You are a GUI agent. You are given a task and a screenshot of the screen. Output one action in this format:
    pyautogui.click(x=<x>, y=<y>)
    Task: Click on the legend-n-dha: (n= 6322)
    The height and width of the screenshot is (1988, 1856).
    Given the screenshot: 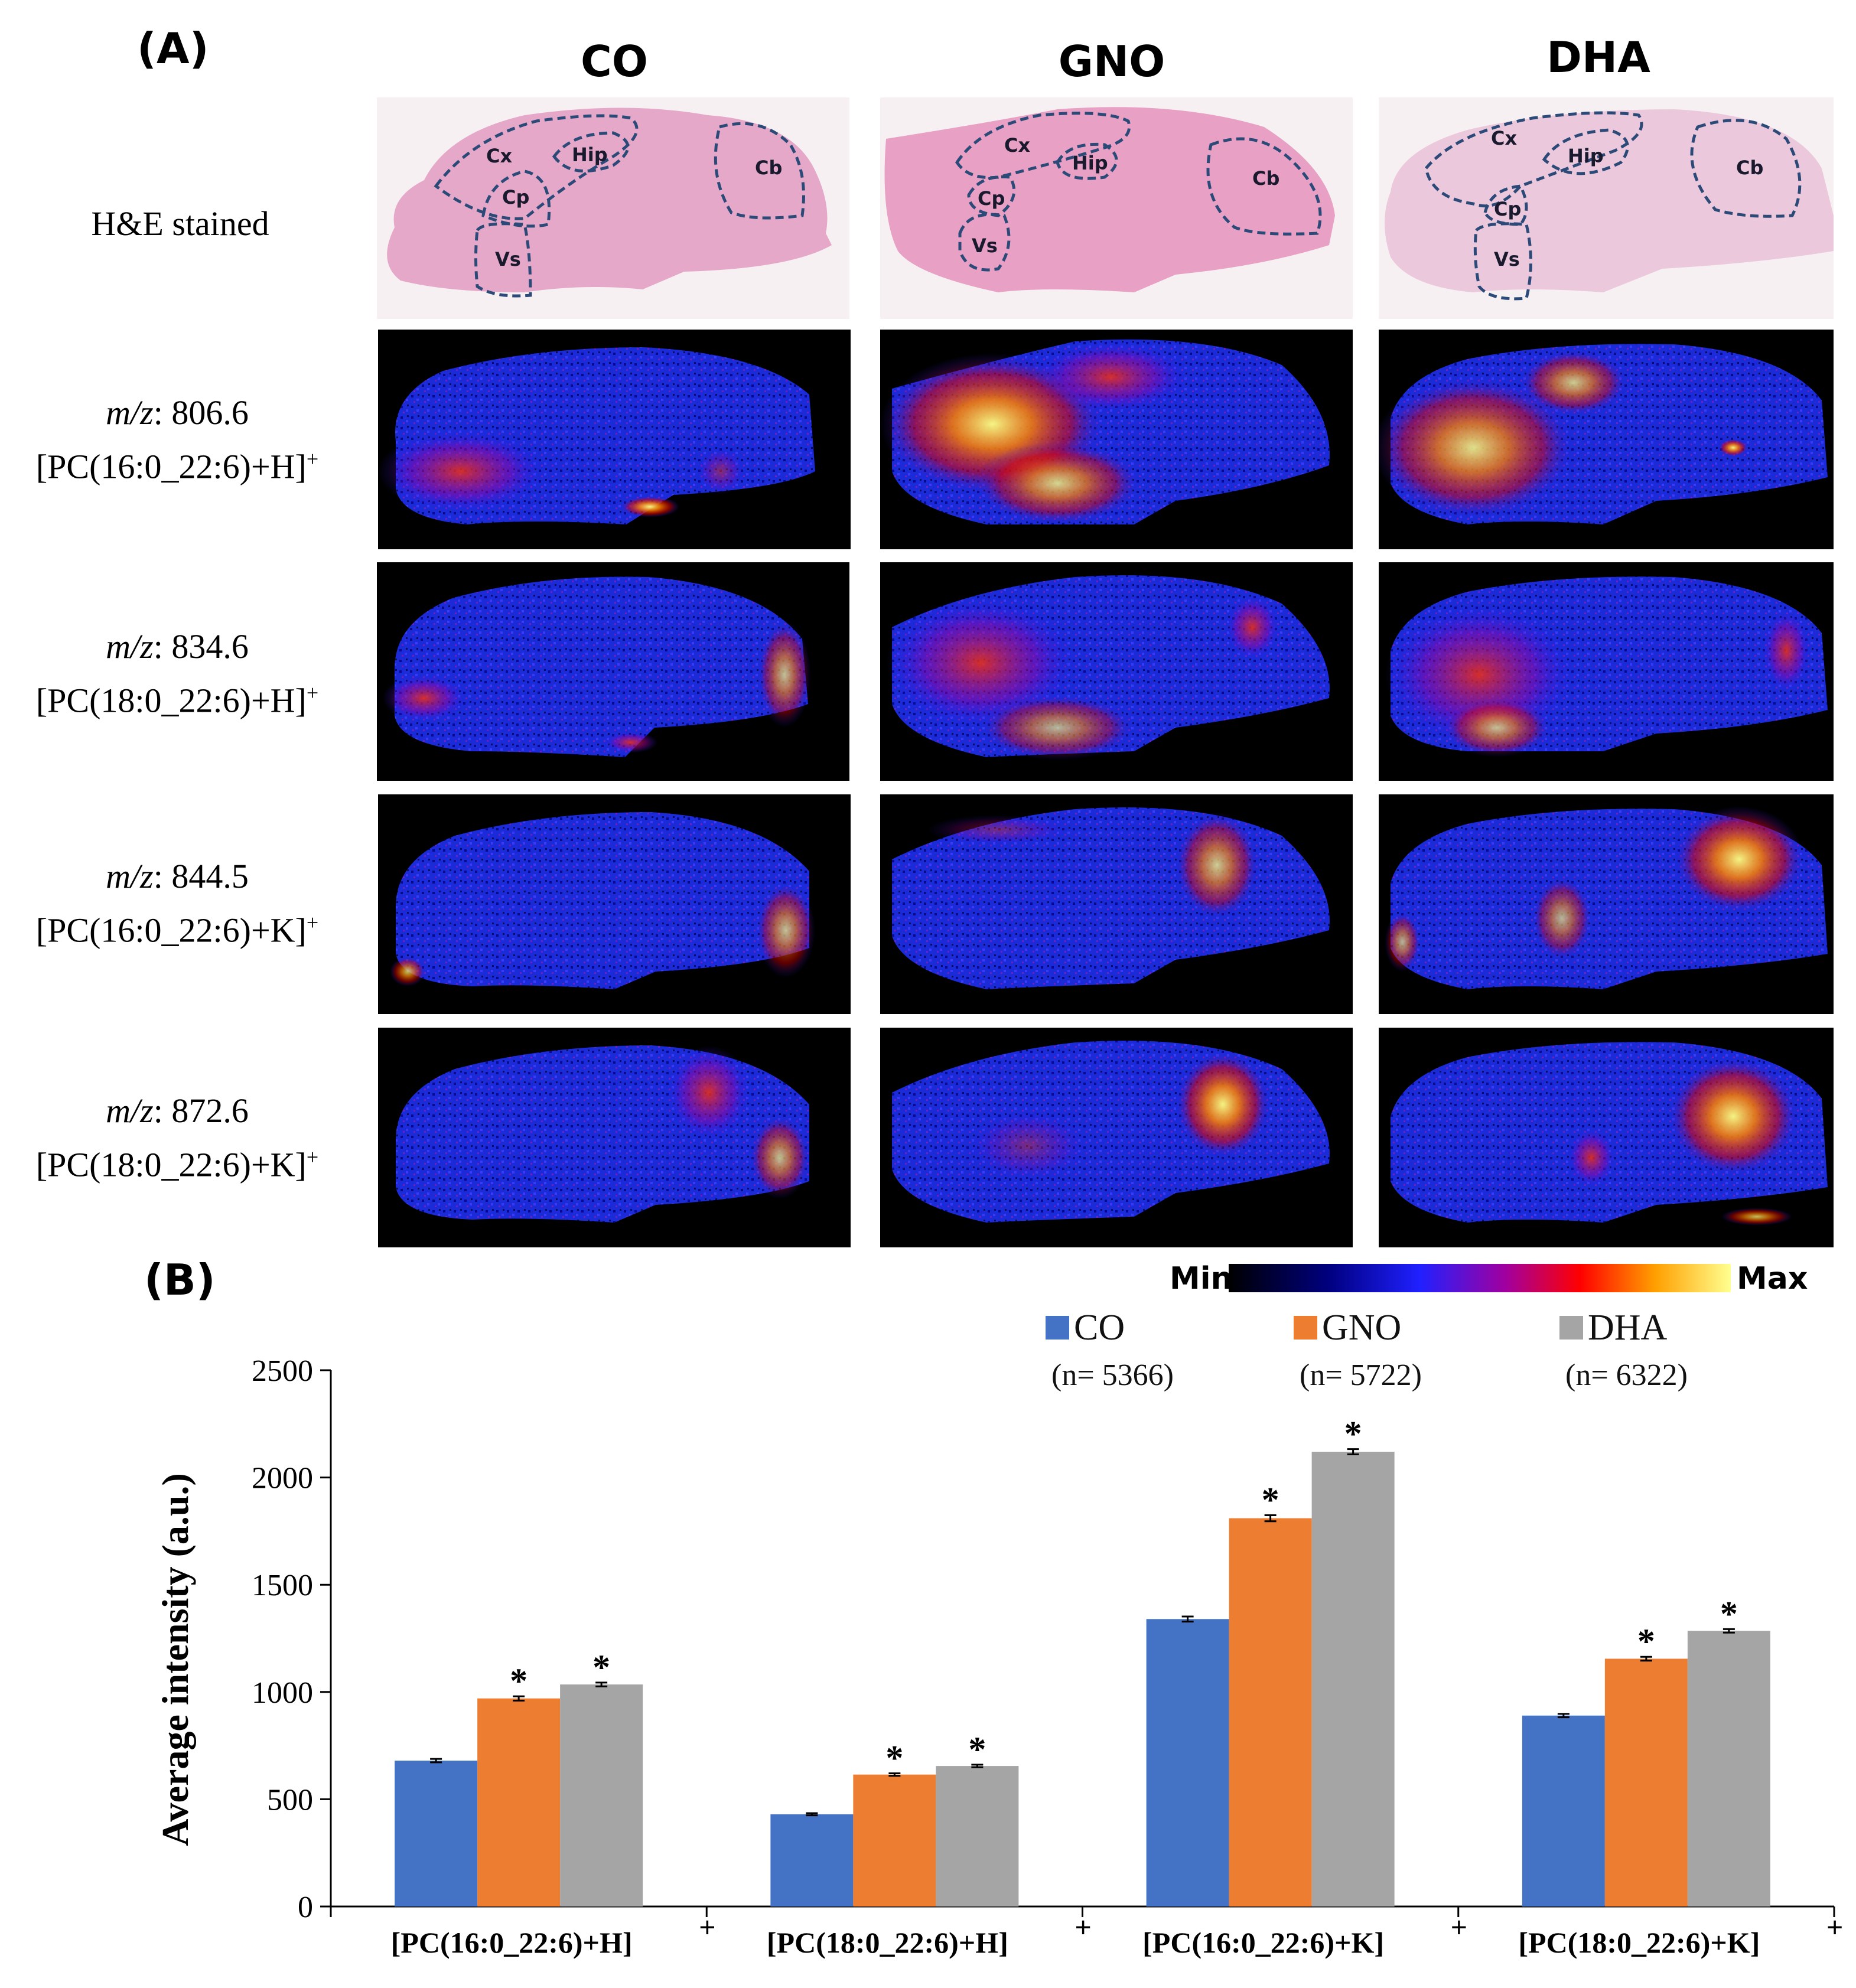 What is the action you would take?
    pyautogui.click(x=1626, y=1375)
    